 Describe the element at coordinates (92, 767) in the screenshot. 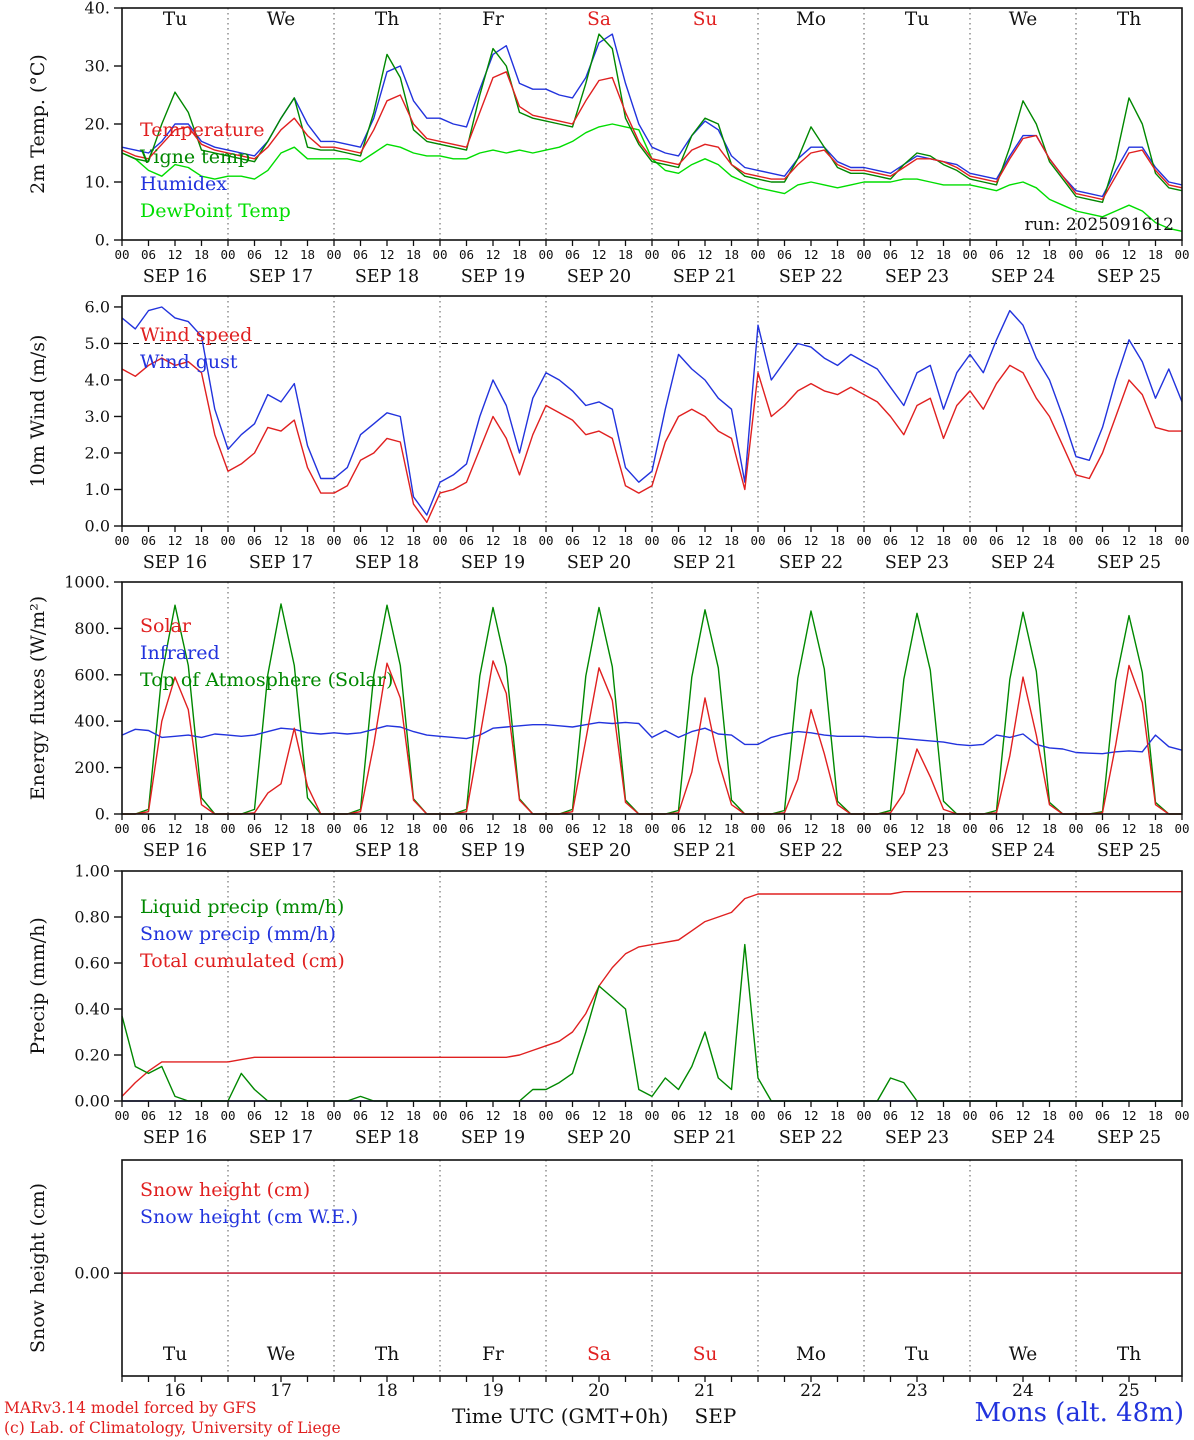

I see `y-tick-label: 200.` at that location.